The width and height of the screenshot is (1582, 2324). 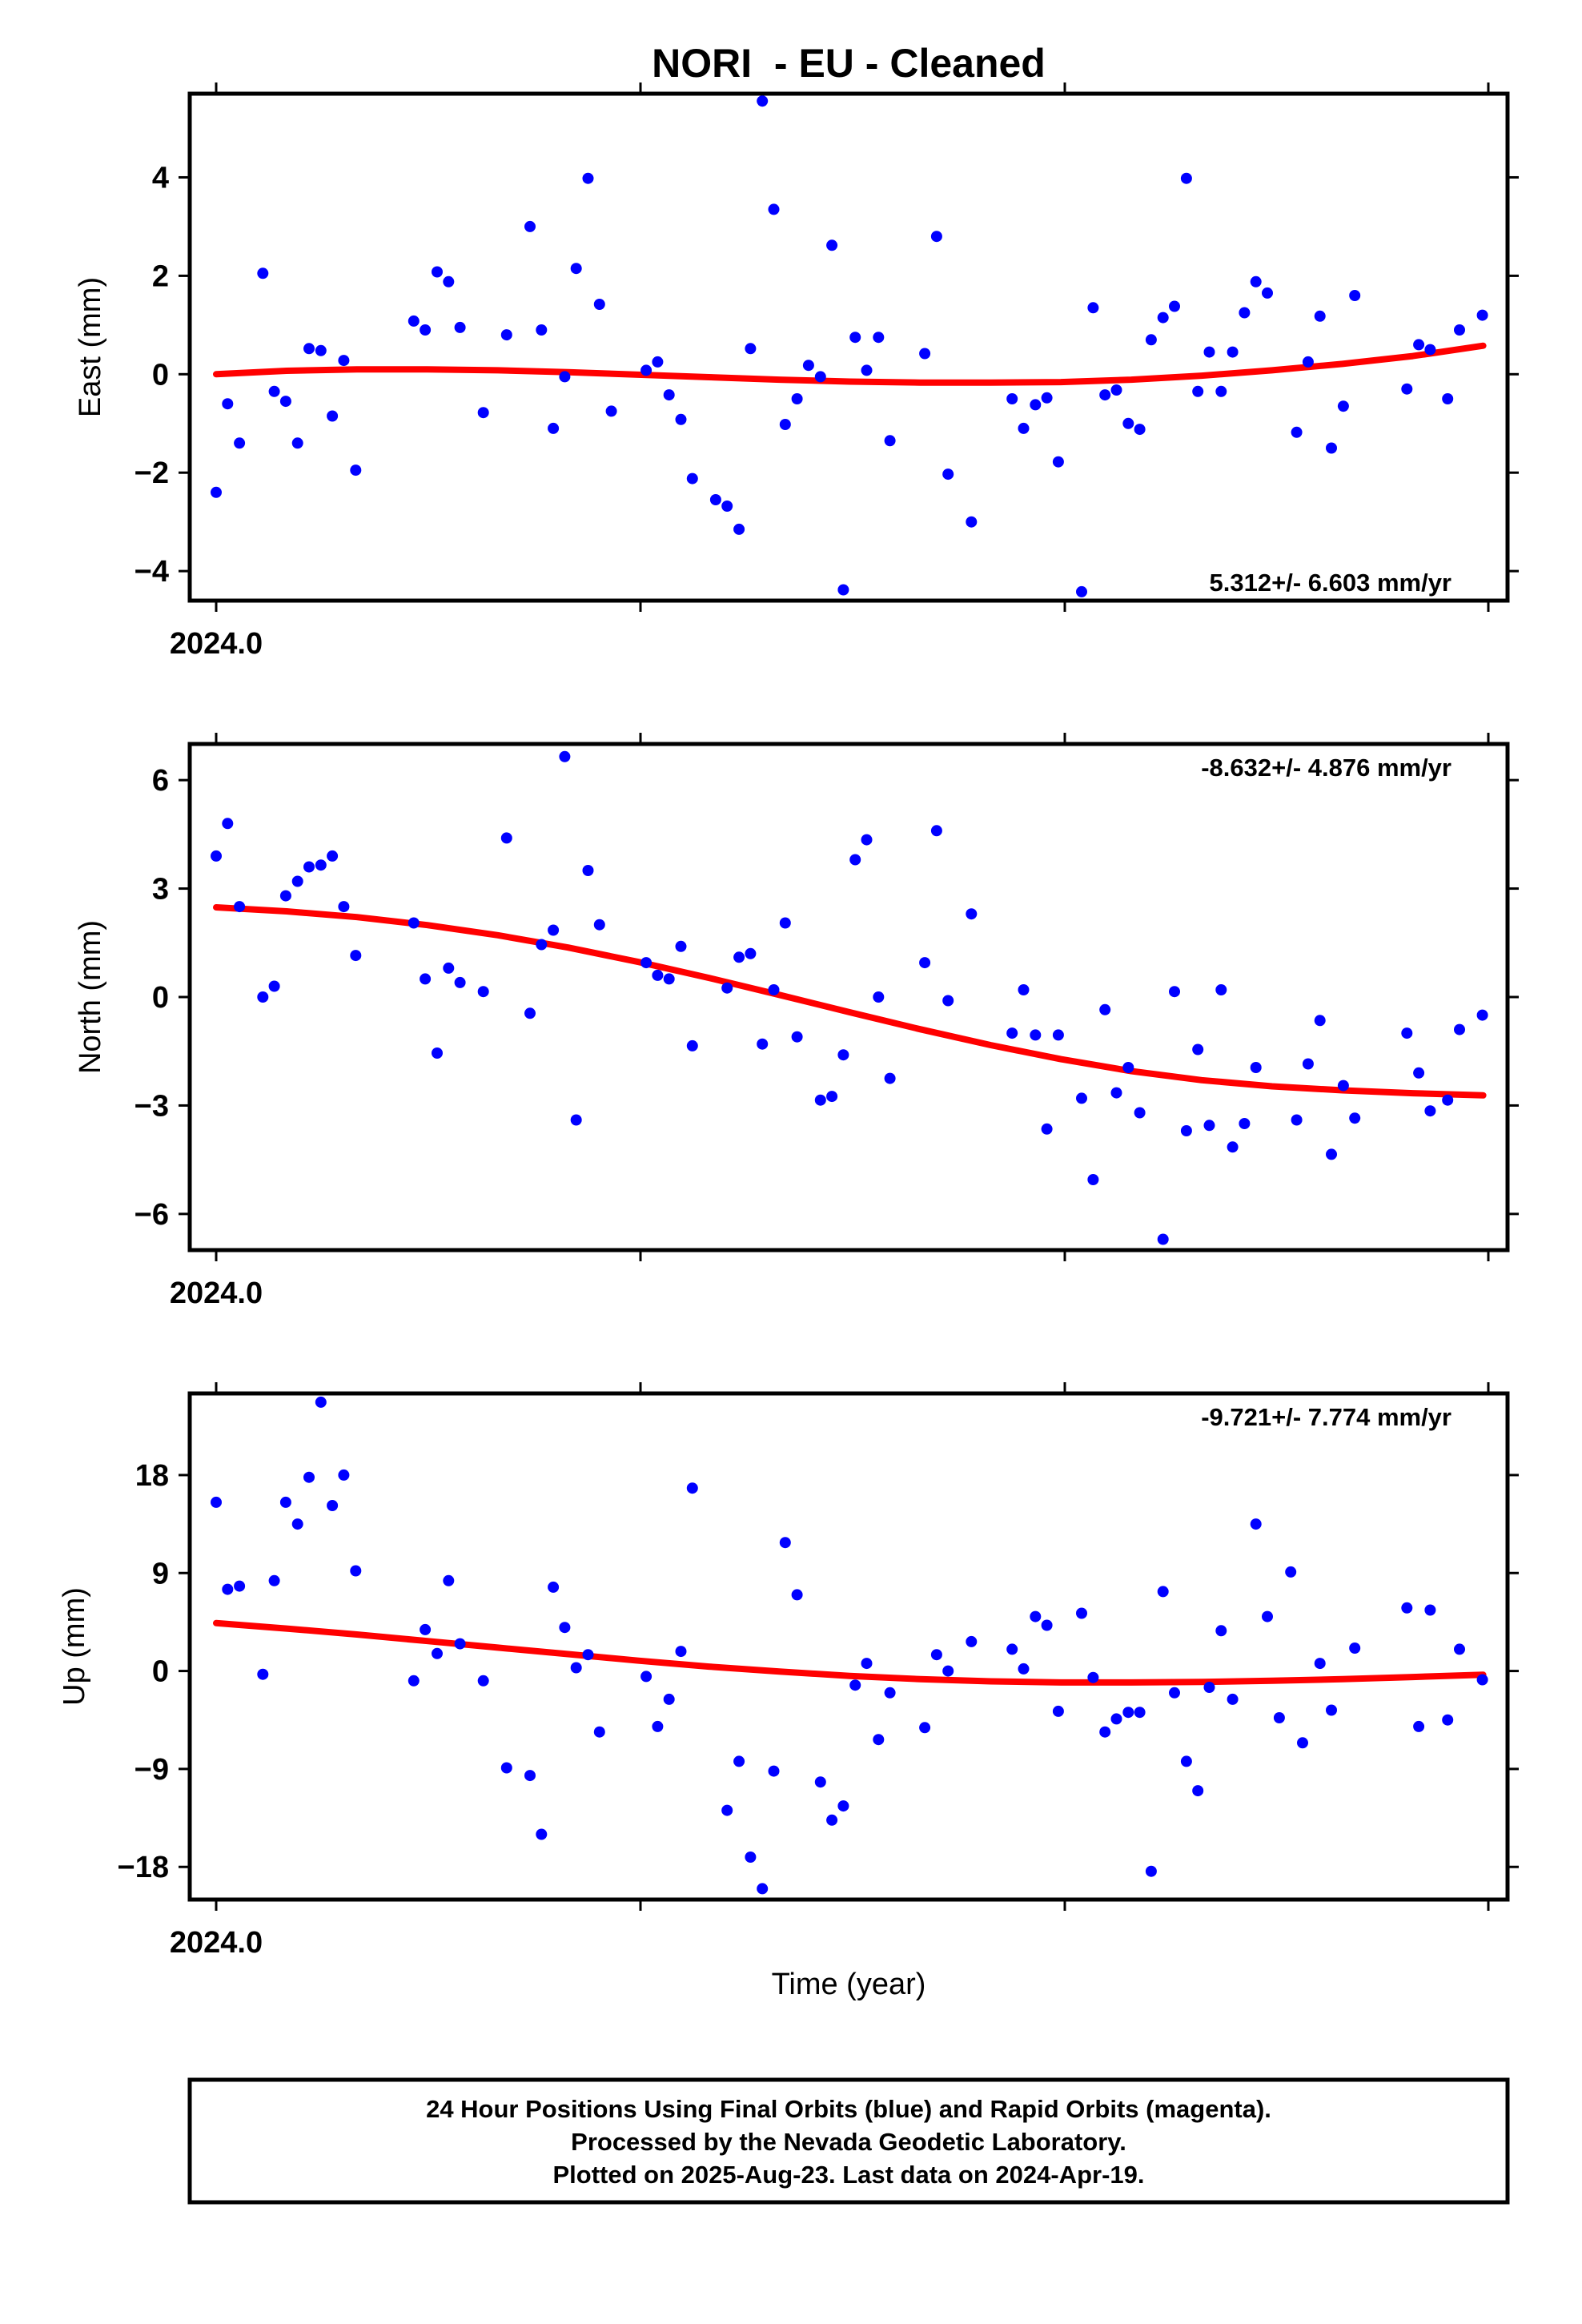 I want to click on north-y-tick-label: 0, so click(x=161, y=998).